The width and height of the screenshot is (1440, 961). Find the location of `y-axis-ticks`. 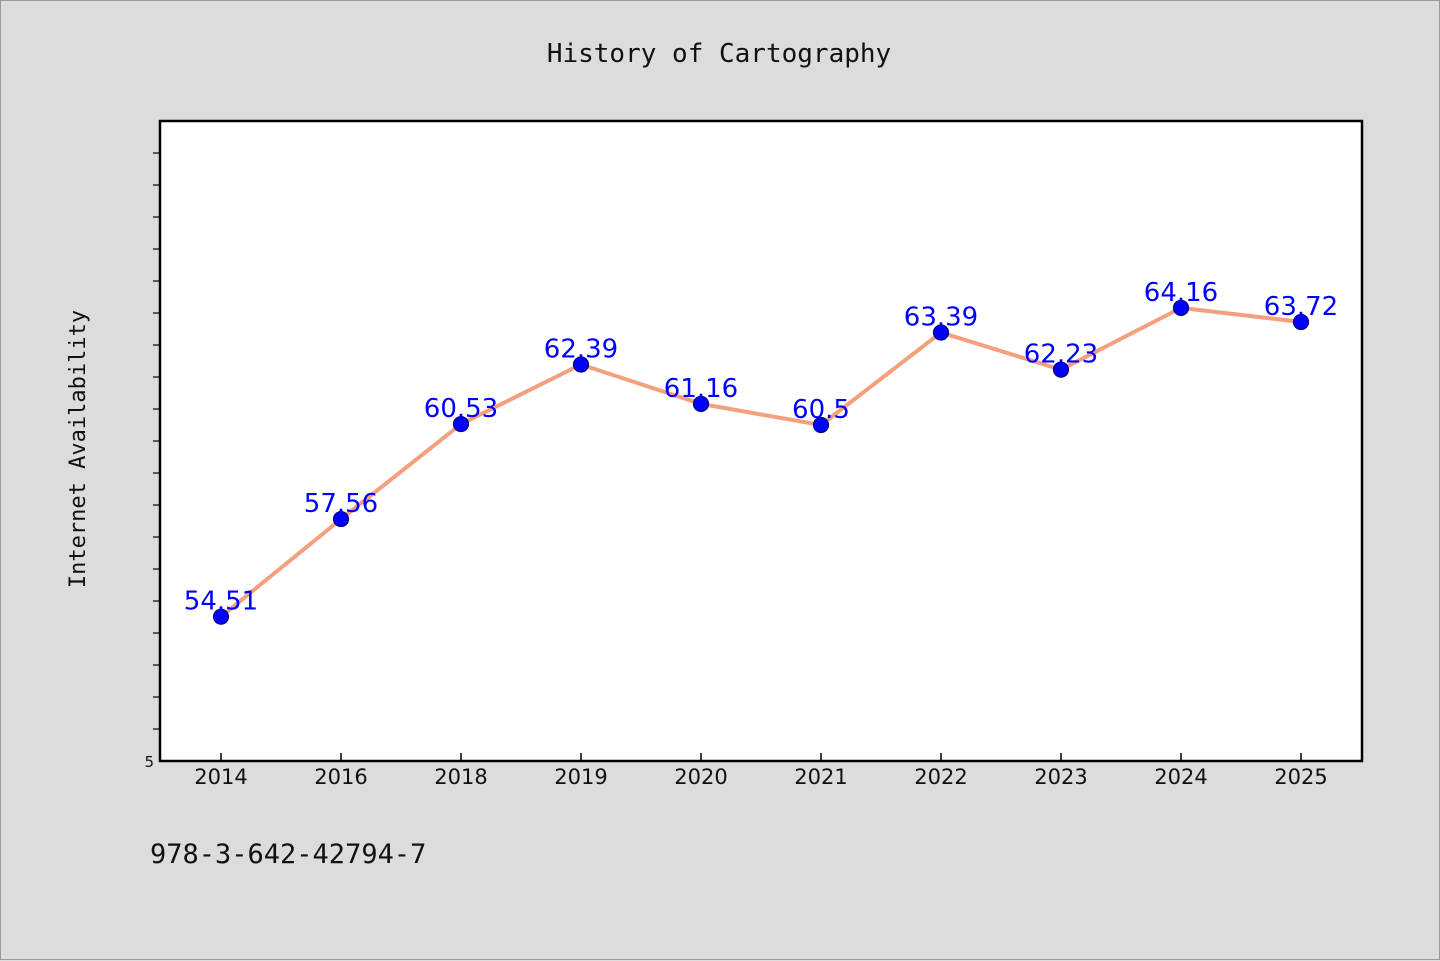

y-axis-ticks is located at coordinates (156, 441).